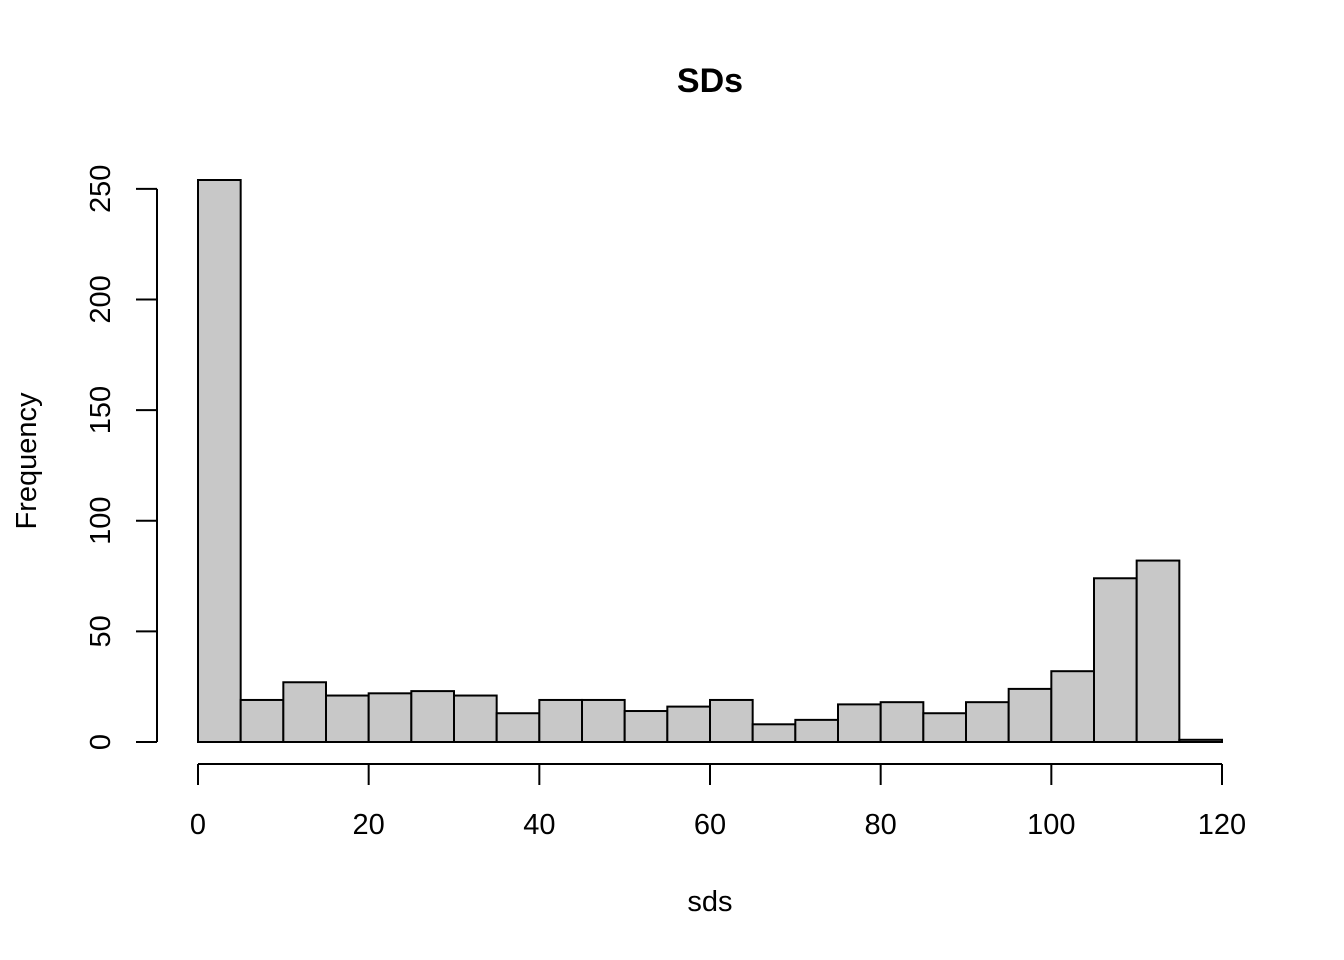 The height and width of the screenshot is (960, 1344). I want to click on y-axis-label: Frequency, so click(27, 461).